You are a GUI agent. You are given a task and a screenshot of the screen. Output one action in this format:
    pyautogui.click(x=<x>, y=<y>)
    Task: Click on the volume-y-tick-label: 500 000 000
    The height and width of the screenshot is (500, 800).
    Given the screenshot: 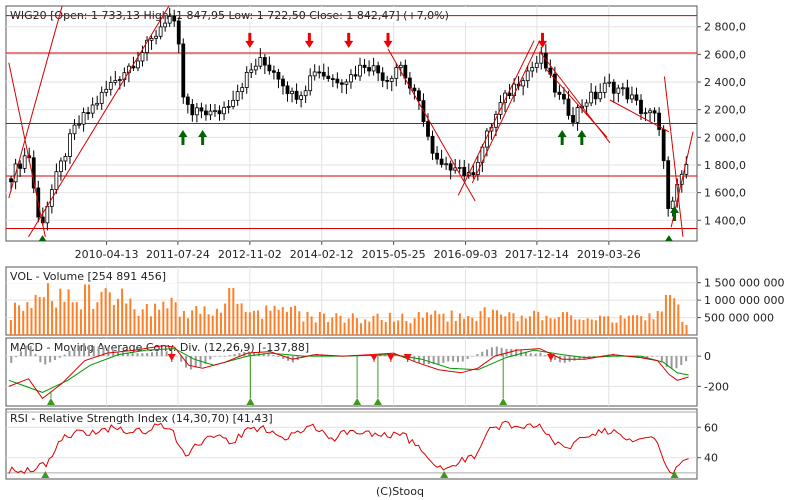 What is the action you would take?
    pyautogui.click(x=739, y=318)
    